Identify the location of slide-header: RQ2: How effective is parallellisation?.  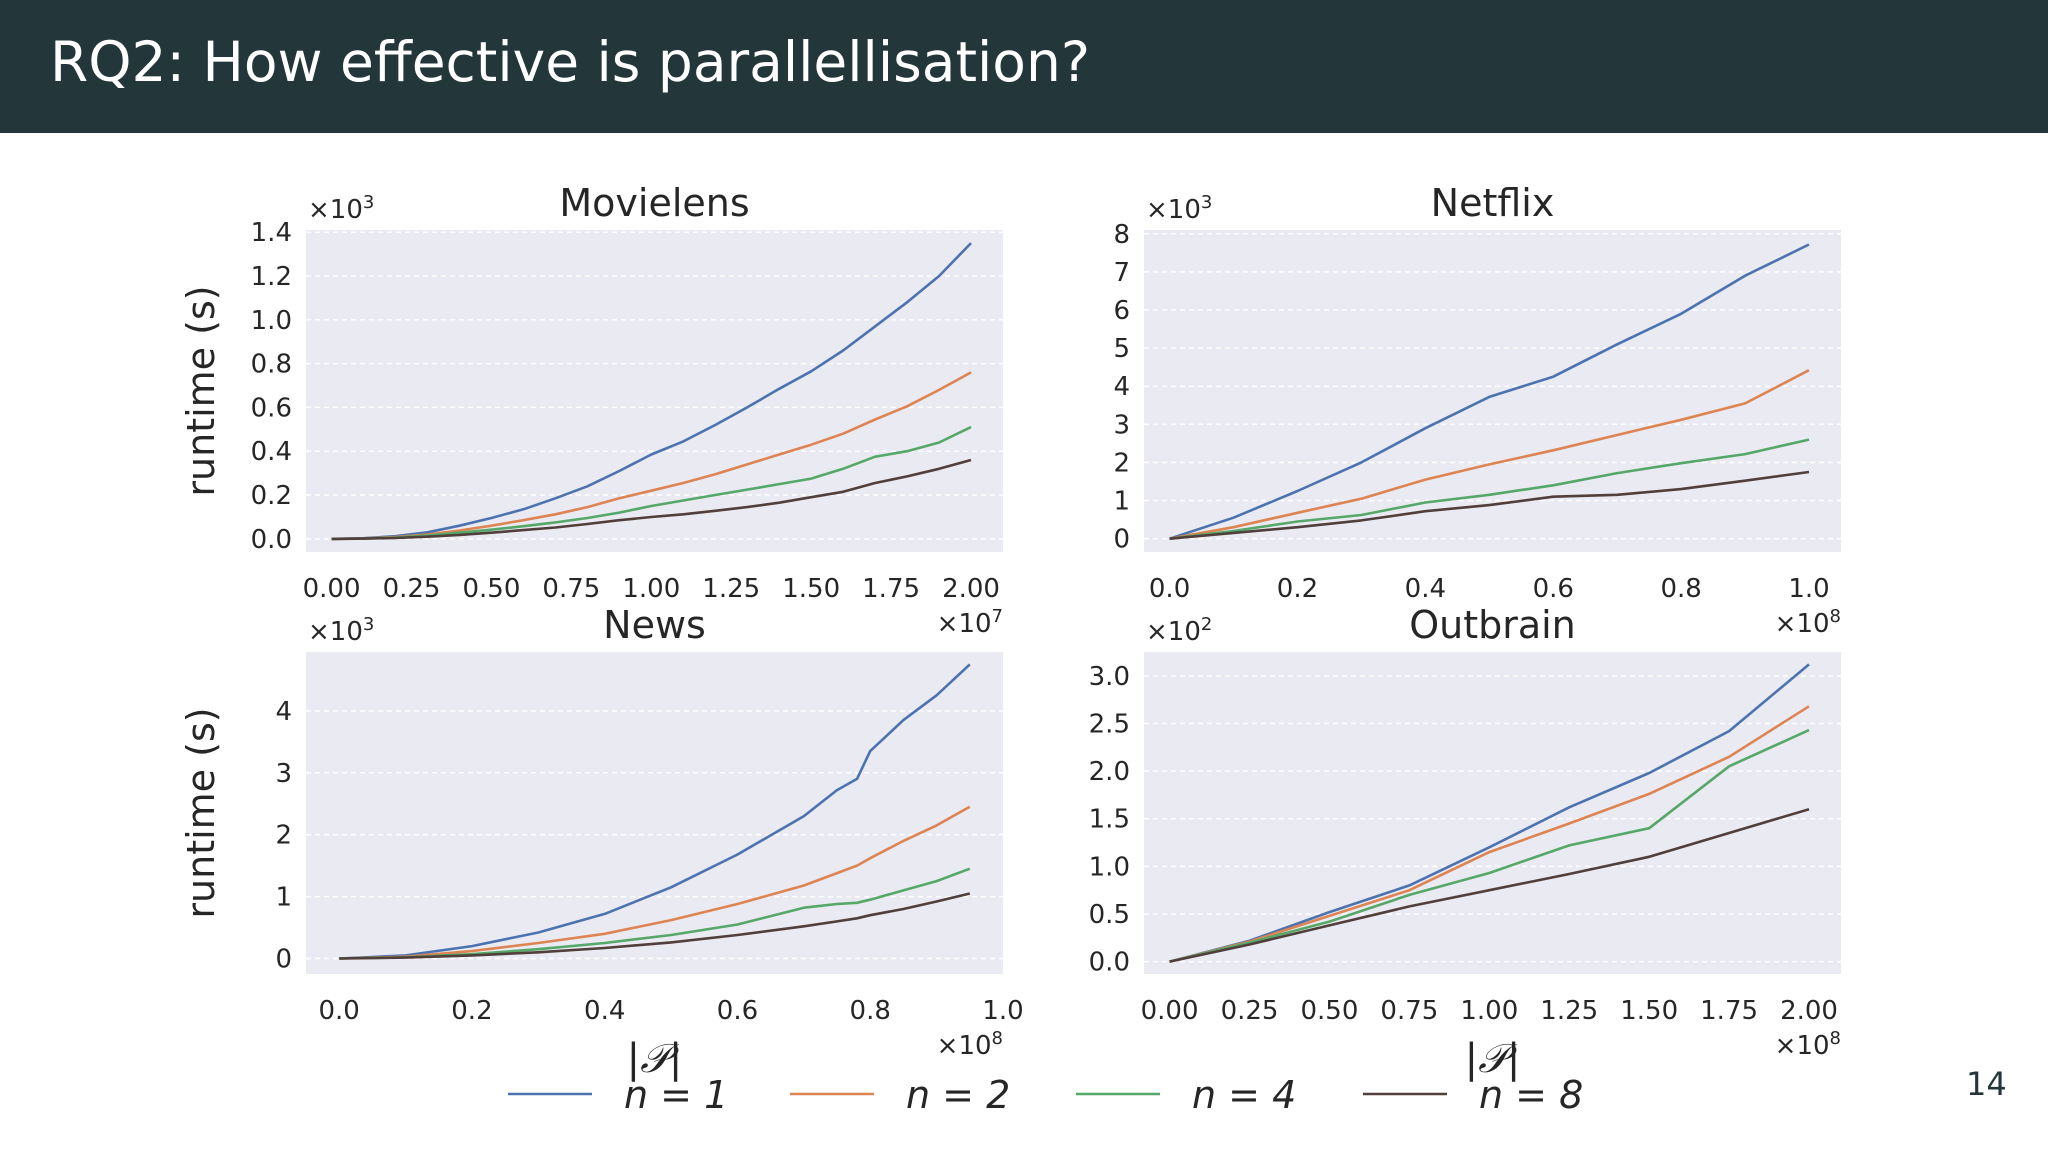
(1024, 66).